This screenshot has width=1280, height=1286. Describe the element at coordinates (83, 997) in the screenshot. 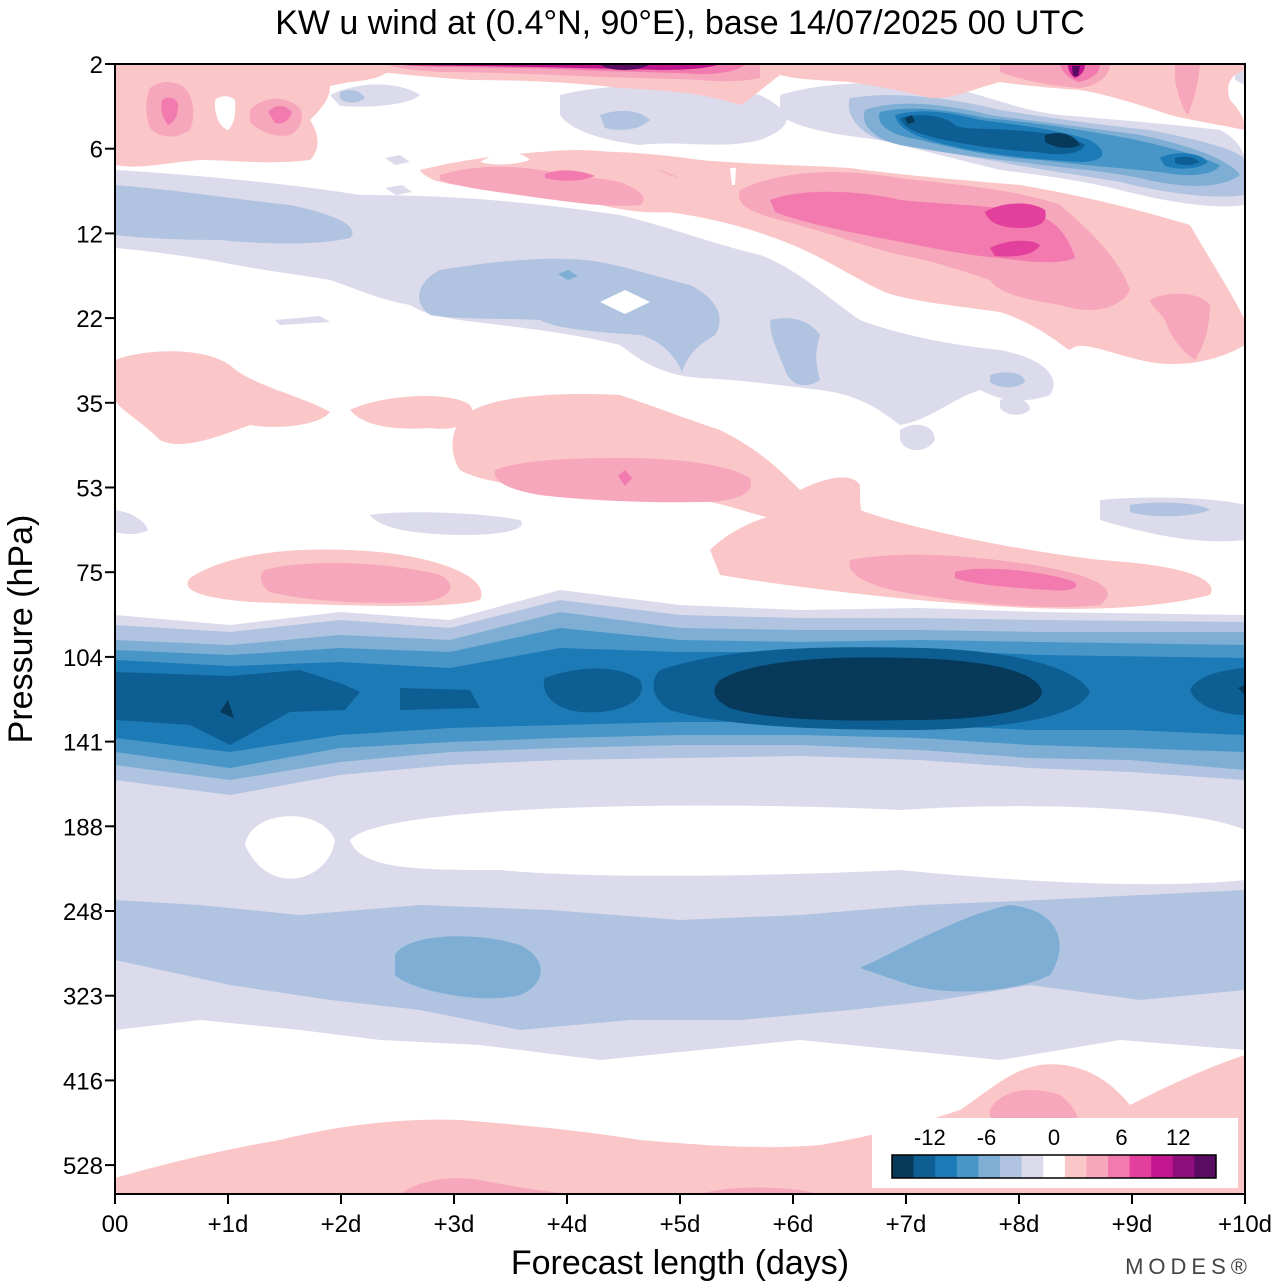

I see `y-tick-label: 323` at that location.